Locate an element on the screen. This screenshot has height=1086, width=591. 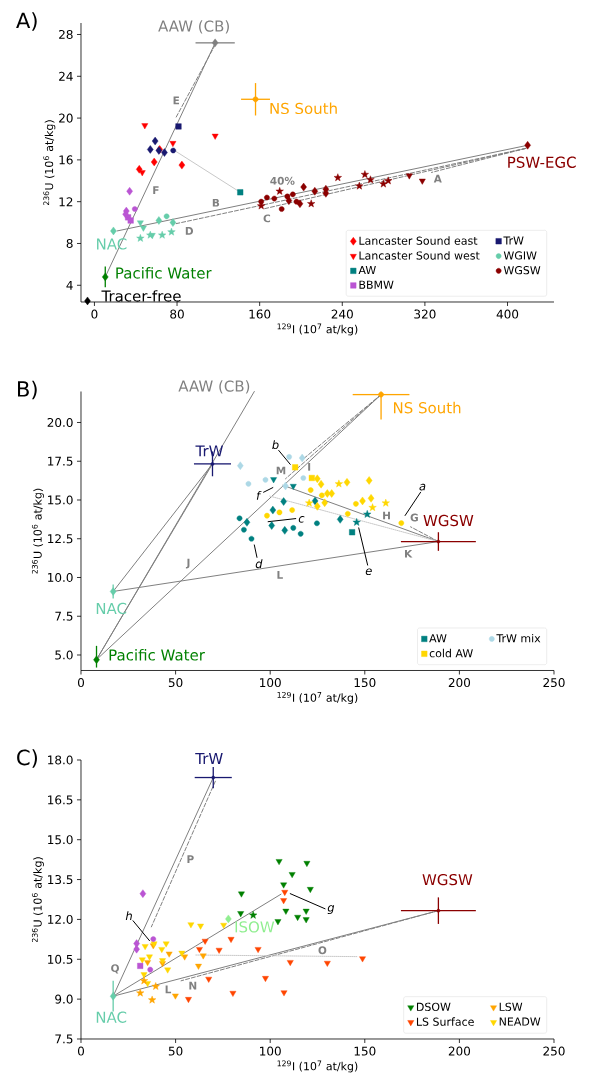
legend-label: cold AW is located at coordinates (451, 653).